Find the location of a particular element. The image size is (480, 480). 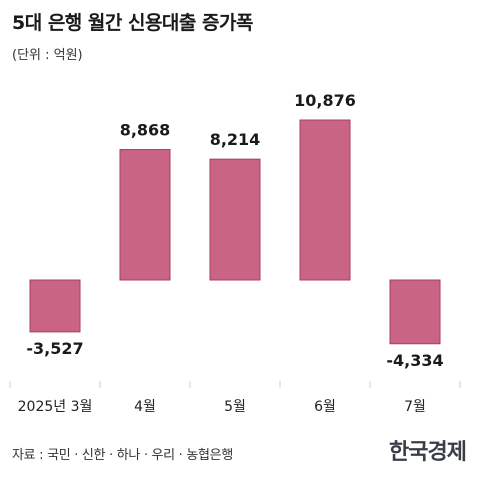

publisher-logo: 한국경제 is located at coordinates (428, 452).